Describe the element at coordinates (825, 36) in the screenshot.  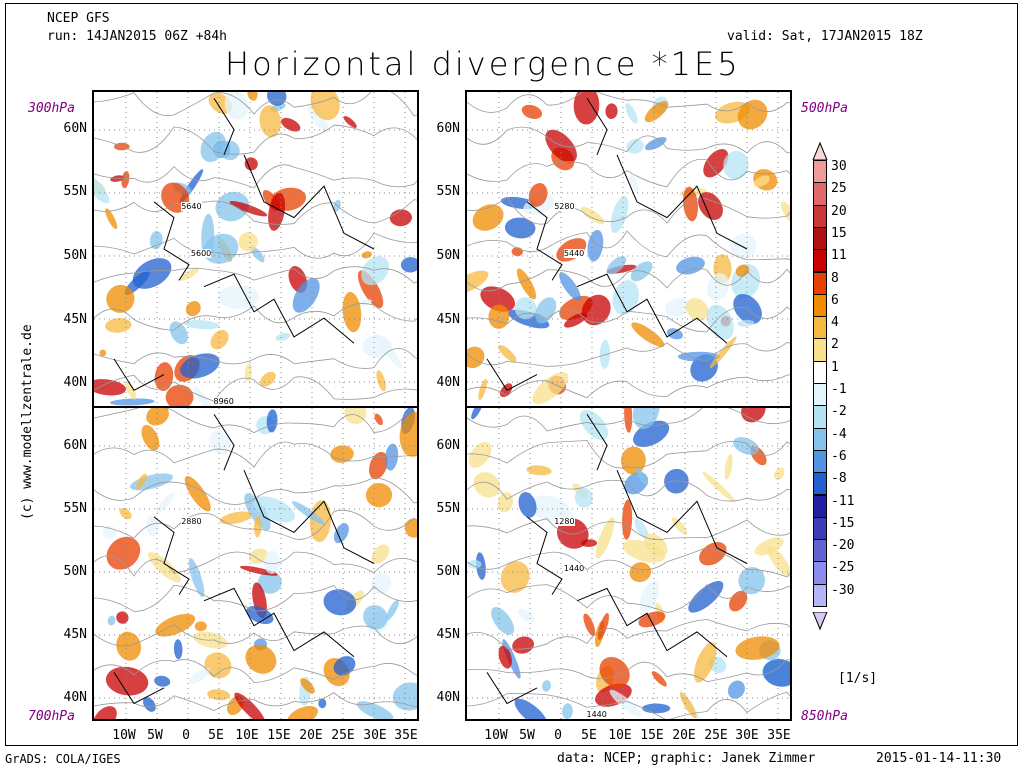
I see `valid-time: valid: Sat, 17JAN2015 18Z` at that location.